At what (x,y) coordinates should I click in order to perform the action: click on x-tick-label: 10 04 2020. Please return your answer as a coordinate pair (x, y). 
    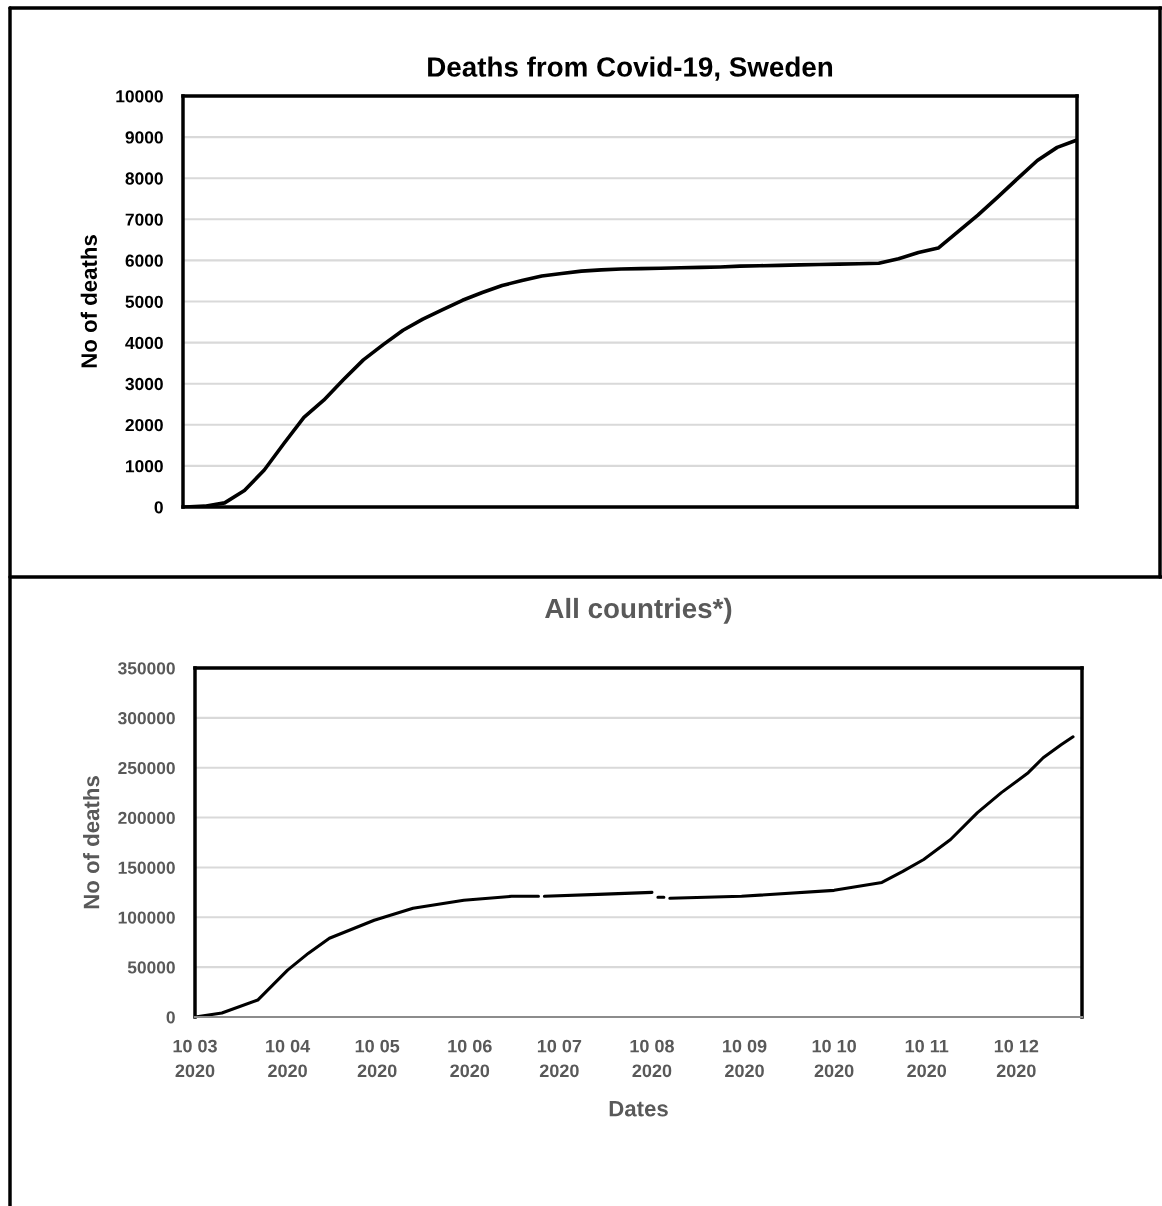
    Looking at the image, I should click on (288, 1058).